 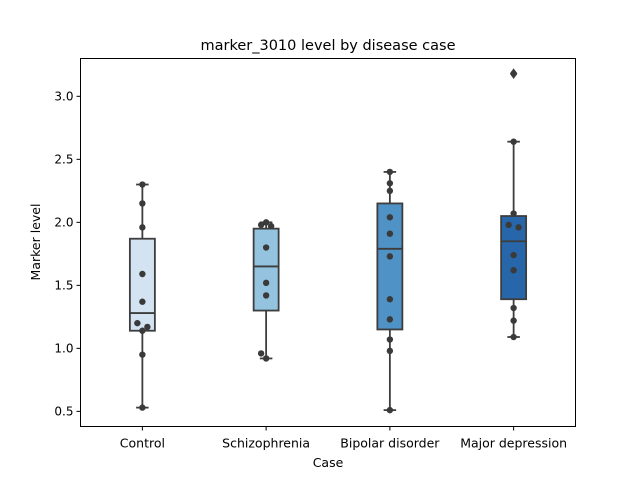 I want to click on y-tick-label: 1.5, so click(x=63, y=285).